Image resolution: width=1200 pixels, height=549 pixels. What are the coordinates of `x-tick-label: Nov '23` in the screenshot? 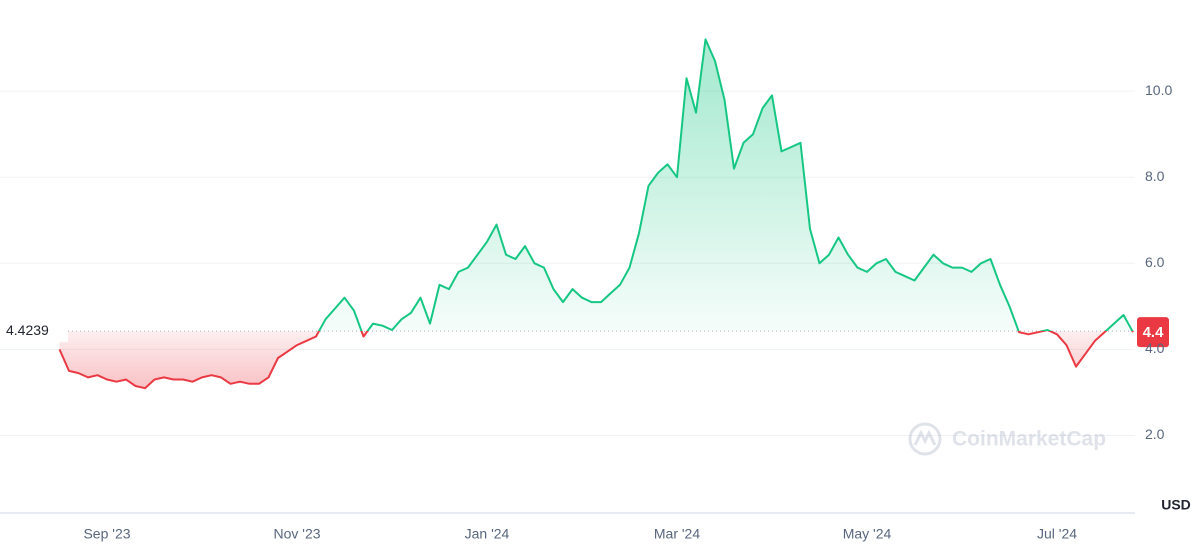 It's located at (296, 534).